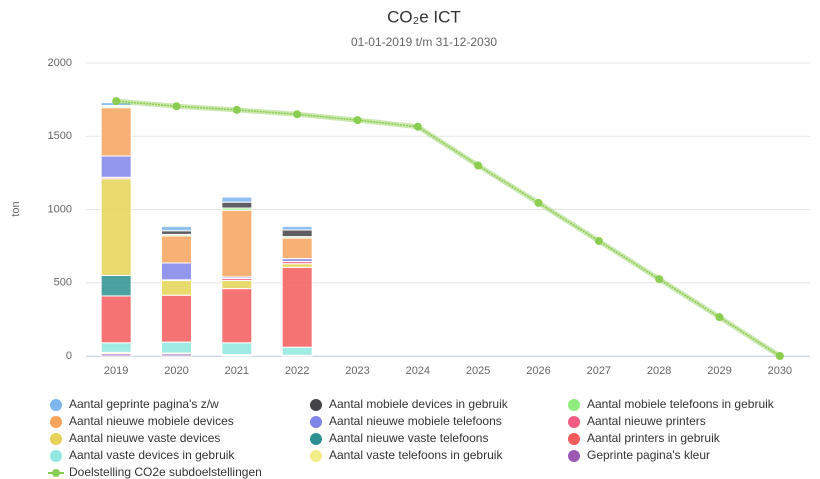 The height and width of the screenshot is (479, 820). I want to click on legend-item: Aantal mobiele devices in gebruik, so click(409, 404).